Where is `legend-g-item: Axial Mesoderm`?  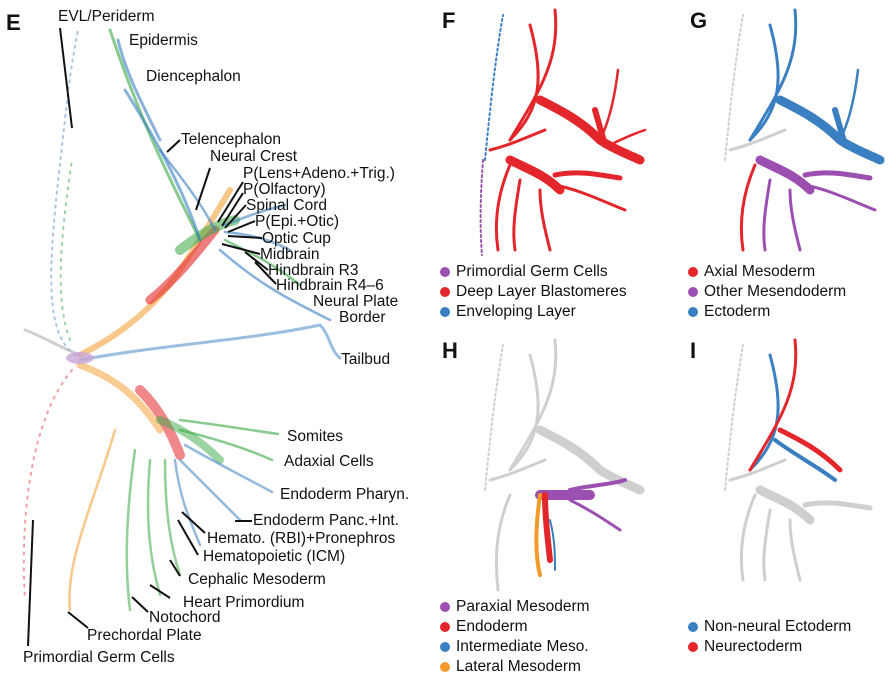
legend-g-item: Axial Mesoderm is located at coordinates (767, 272).